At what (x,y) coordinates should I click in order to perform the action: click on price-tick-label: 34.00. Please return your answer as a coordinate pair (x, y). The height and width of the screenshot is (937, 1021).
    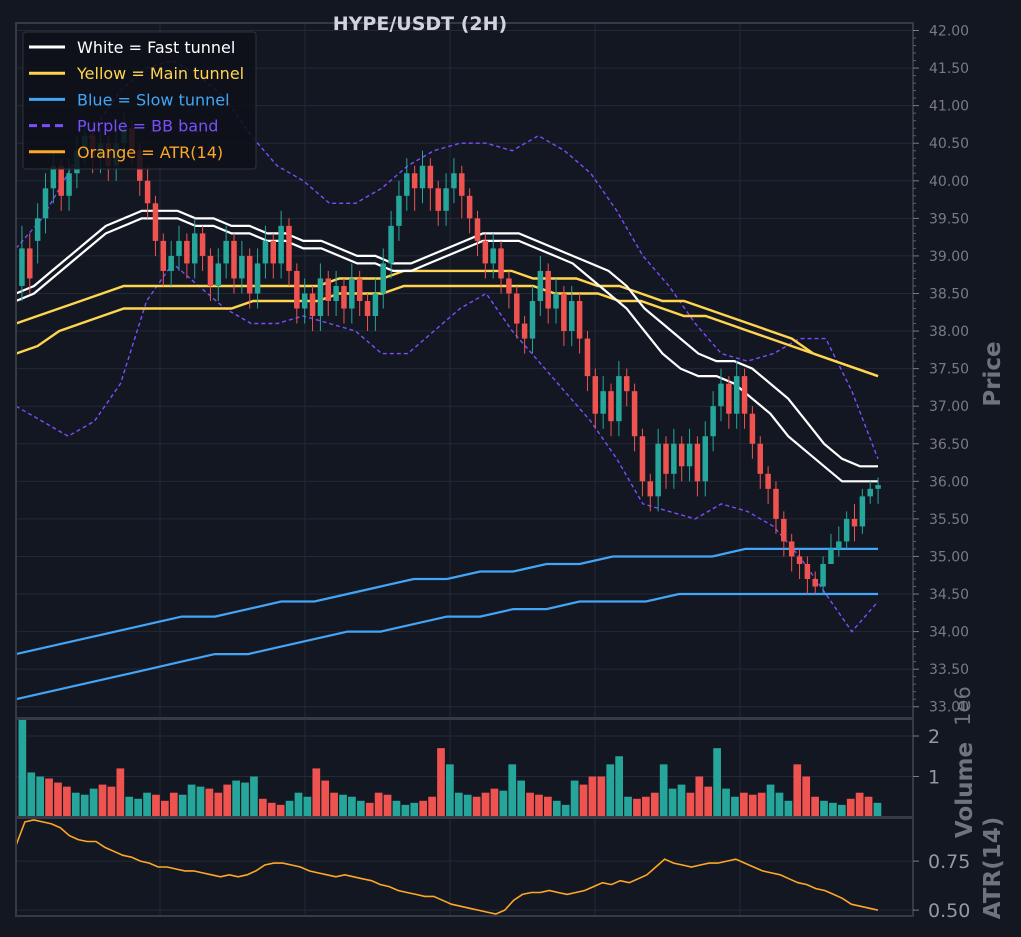
    Looking at the image, I should click on (949, 633).